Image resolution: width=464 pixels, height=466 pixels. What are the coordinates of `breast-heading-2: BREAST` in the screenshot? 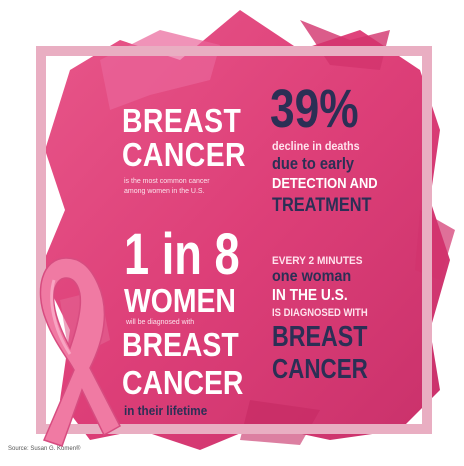 It's located at (180, 344).